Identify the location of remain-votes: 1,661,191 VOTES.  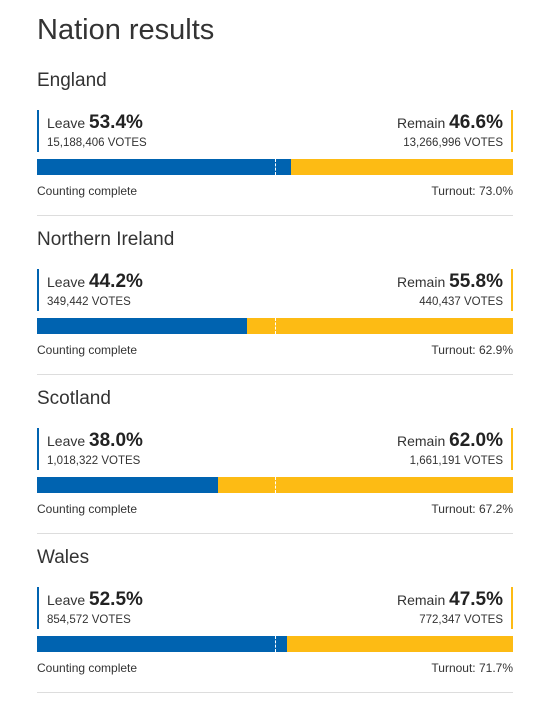
(456, 461).